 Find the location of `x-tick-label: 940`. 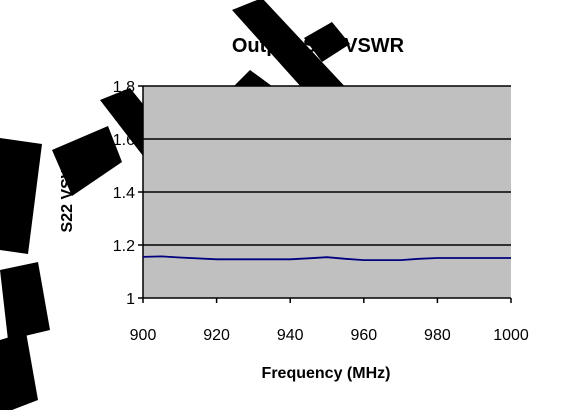

x-tick-label: 940 is located at coordinates (290, 335).